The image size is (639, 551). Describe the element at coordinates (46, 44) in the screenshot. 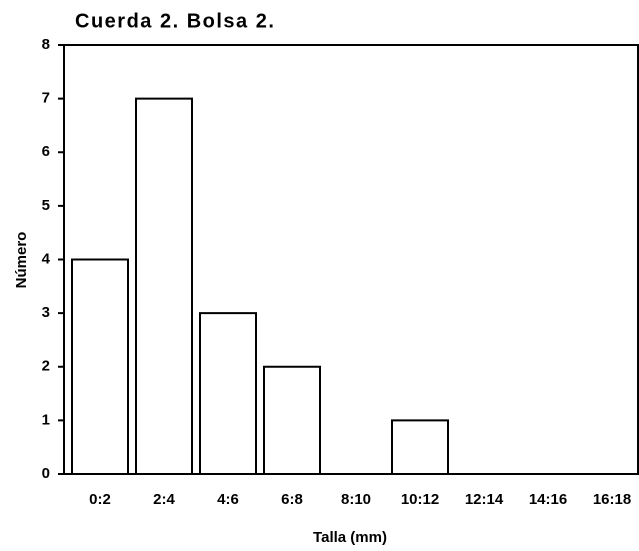

I see `y-tick-label: 8` at that location.